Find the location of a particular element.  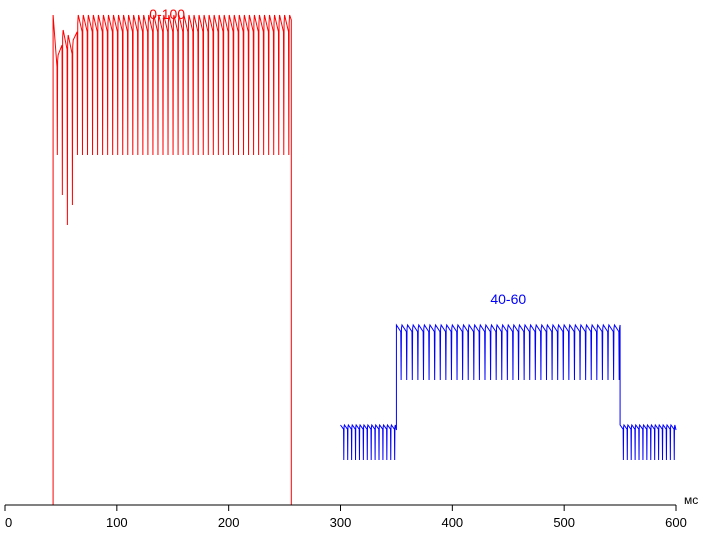

series-label-0: 0-100 is located at coordinates (167, 14).